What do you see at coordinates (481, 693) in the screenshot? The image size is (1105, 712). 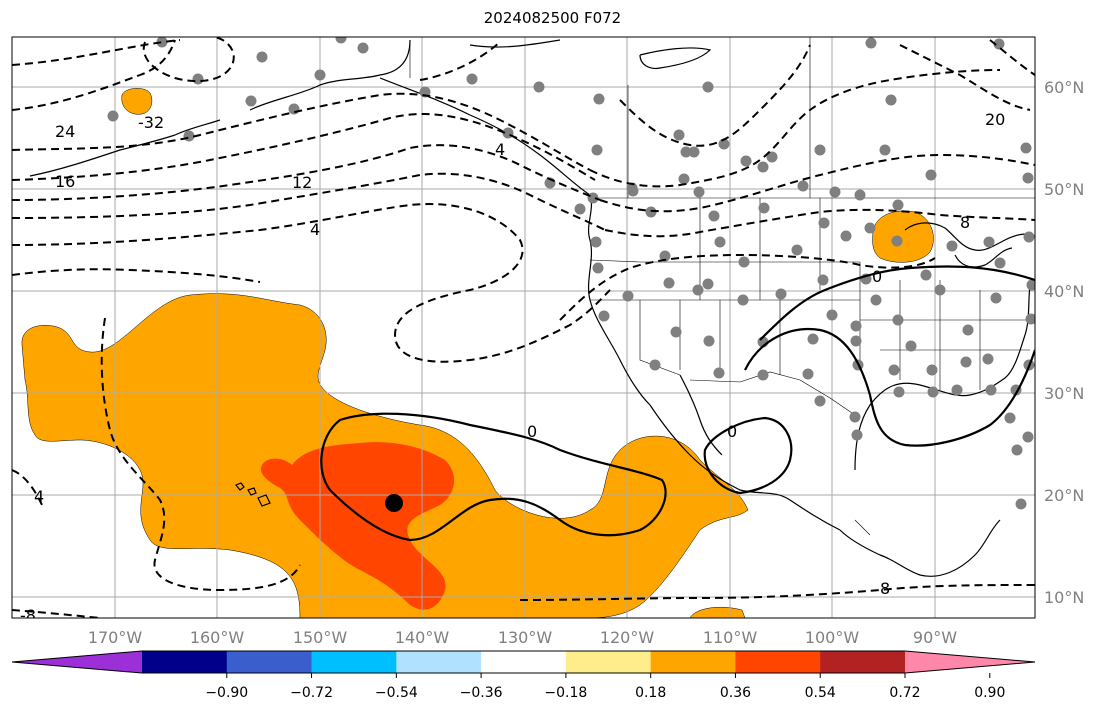 I see `colorbar-tick-label: −0.36` at bounding box center [481, 693].